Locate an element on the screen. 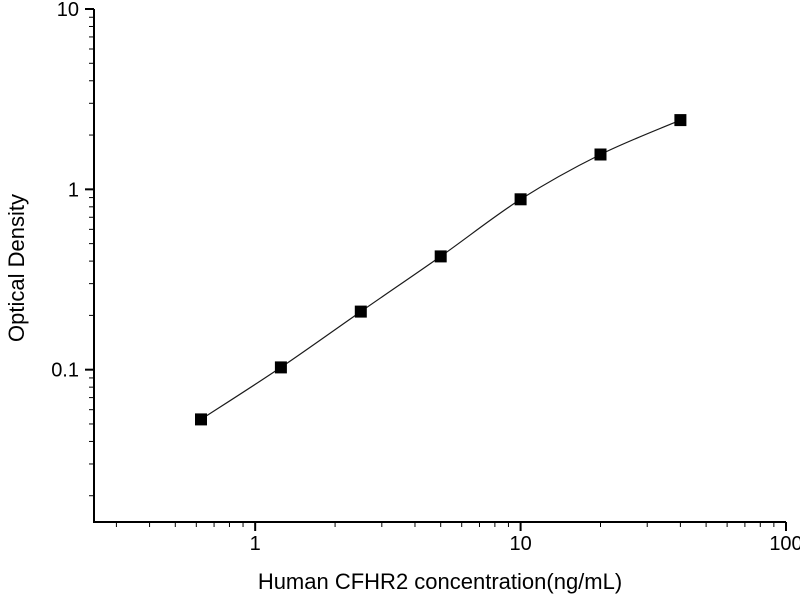  x-axis-title: Human CFHR2 concentration(ng/mL) is located at coordinates (440, 581).